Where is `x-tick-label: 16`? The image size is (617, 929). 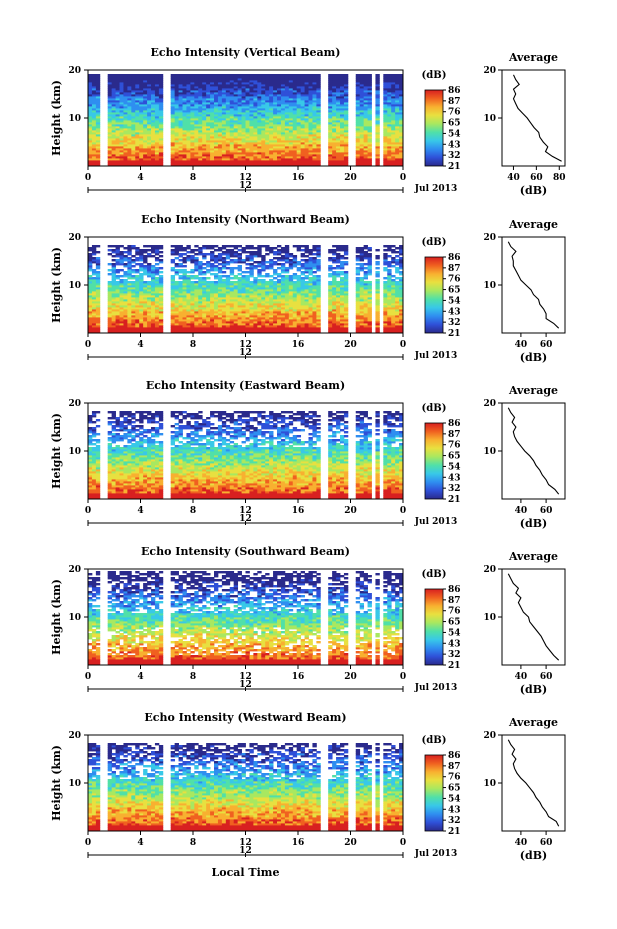 x-tick-label: 16 is located at coordinates (298, 178).